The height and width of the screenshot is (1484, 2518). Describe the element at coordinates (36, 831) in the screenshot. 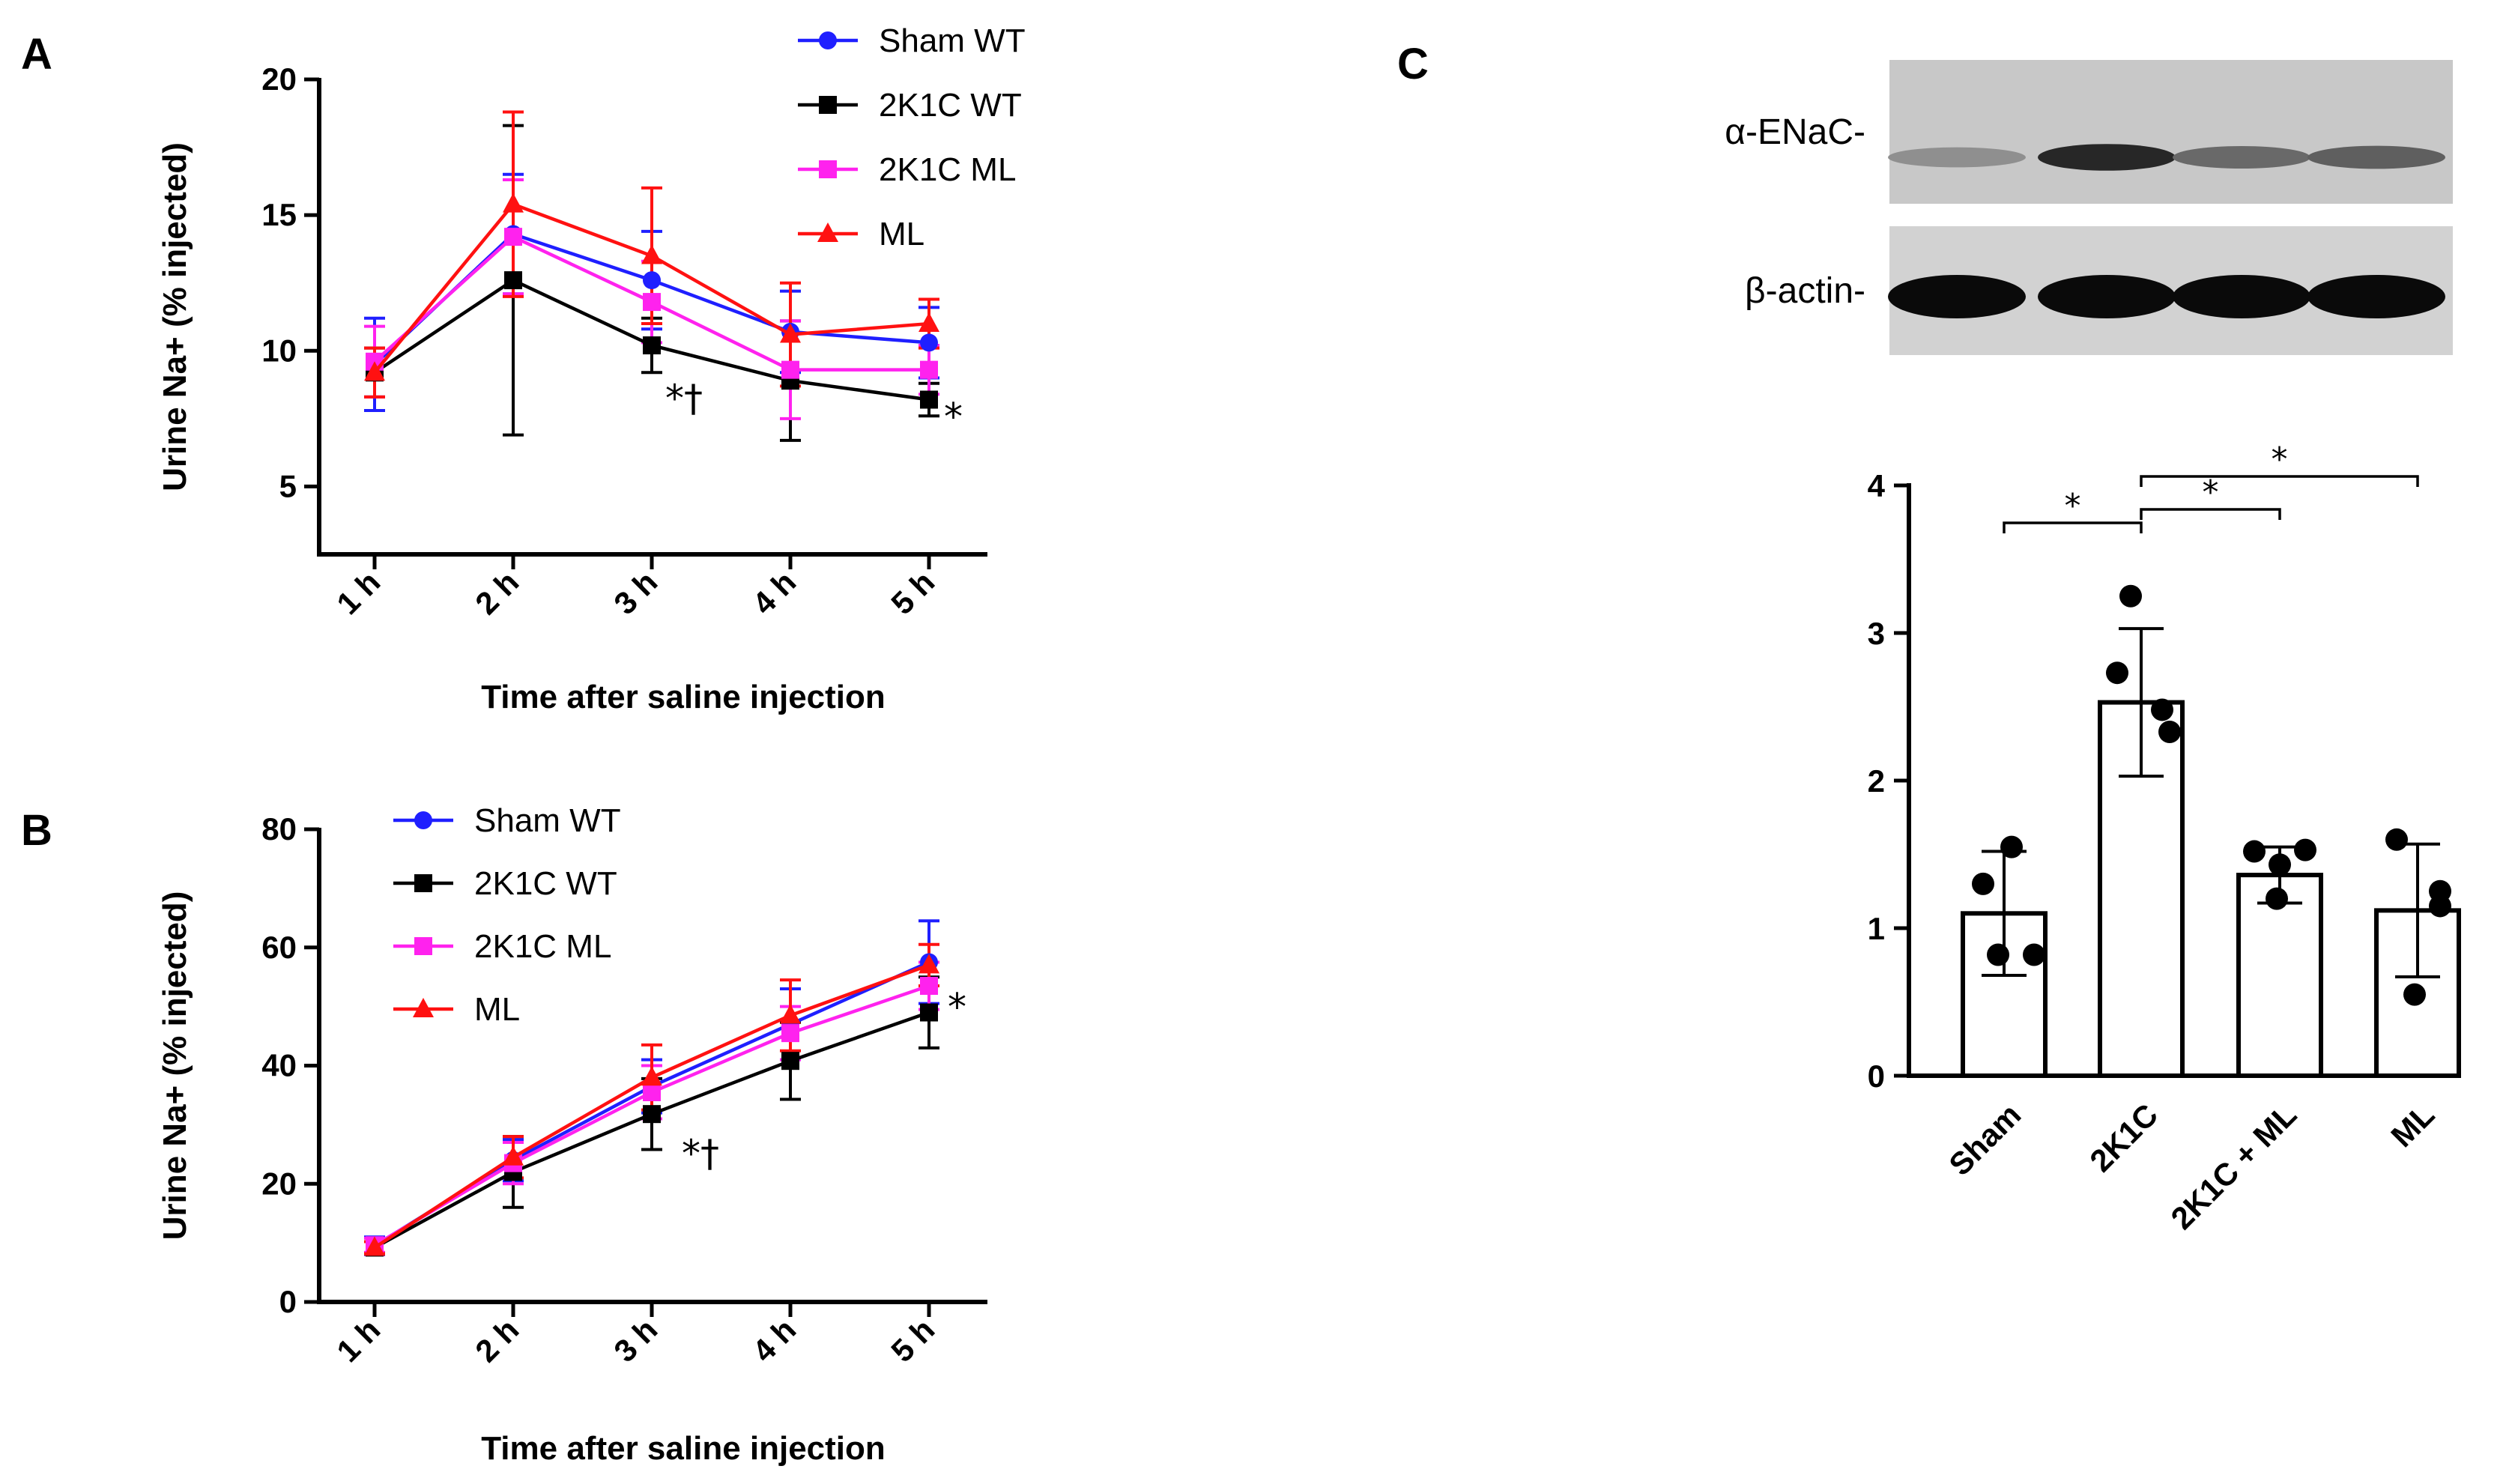

I see `panel-letter-b: B` at that location.